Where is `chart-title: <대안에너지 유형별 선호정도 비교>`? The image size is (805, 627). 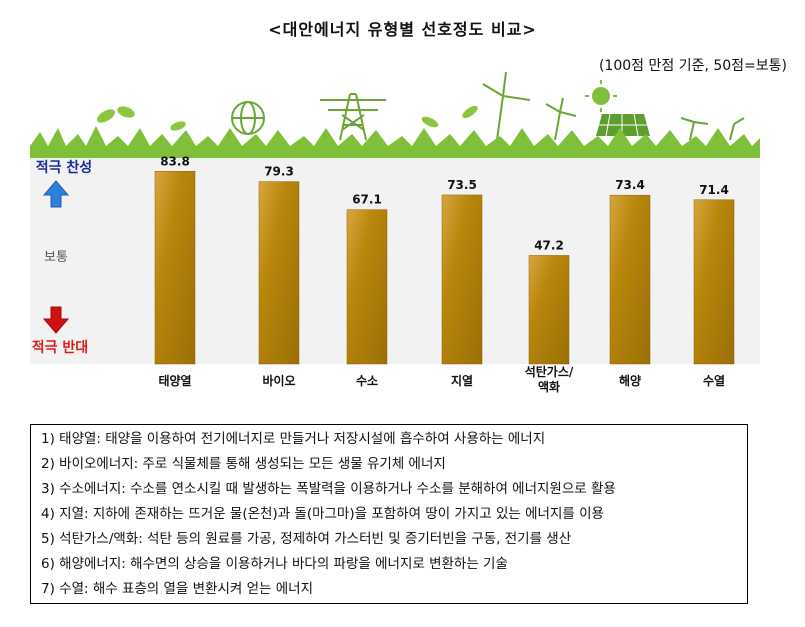
chart-title: <대안에너지 유형별 선호정도 비교> is located at coordinates (402, 29).